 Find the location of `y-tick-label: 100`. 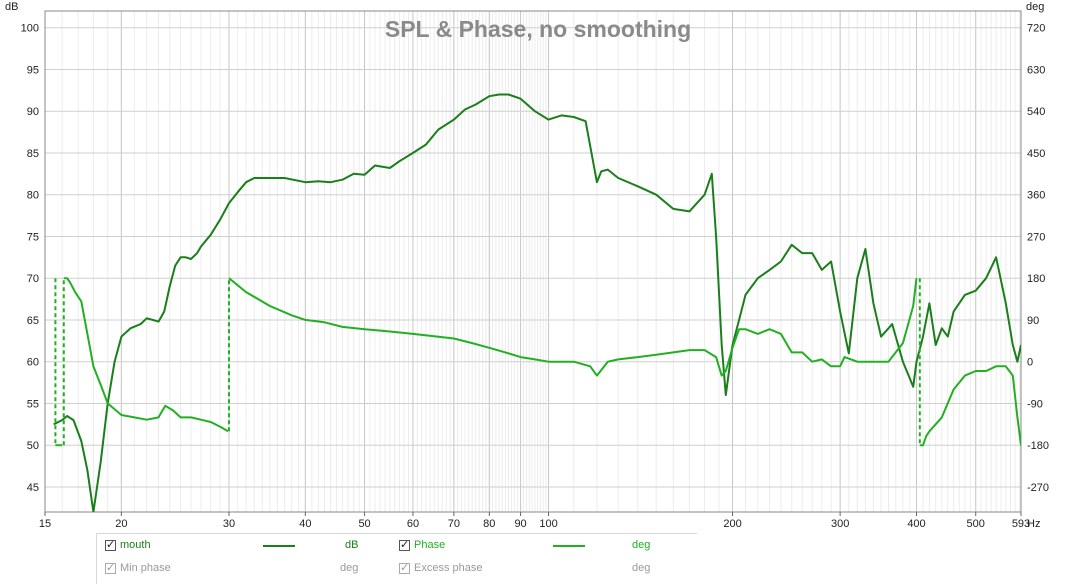

y-tick-label: 100 is located at coordinates (30, 29).